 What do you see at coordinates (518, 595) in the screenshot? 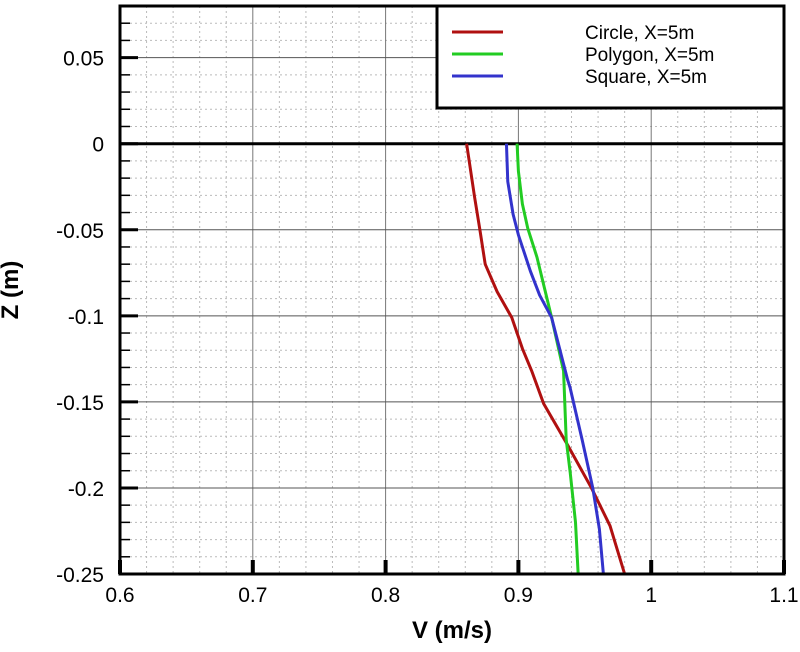
I see `x-tick-label: 0.9` at bounding box center [518, 595].